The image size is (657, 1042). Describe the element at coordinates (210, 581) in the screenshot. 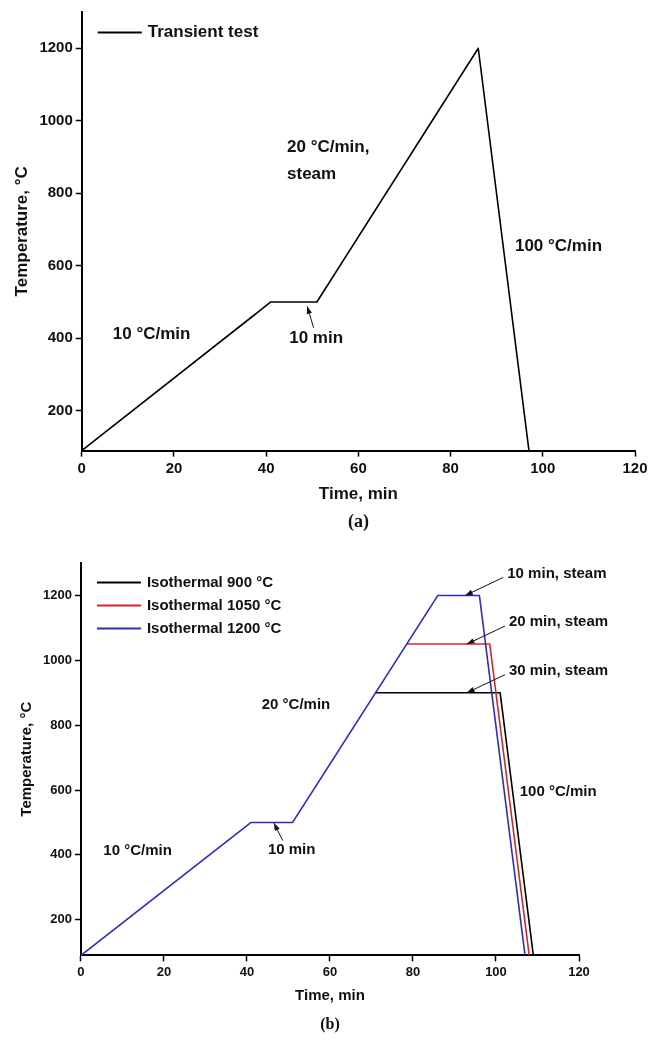

I see `legend-label: Isothermal 900 °C` at that location.